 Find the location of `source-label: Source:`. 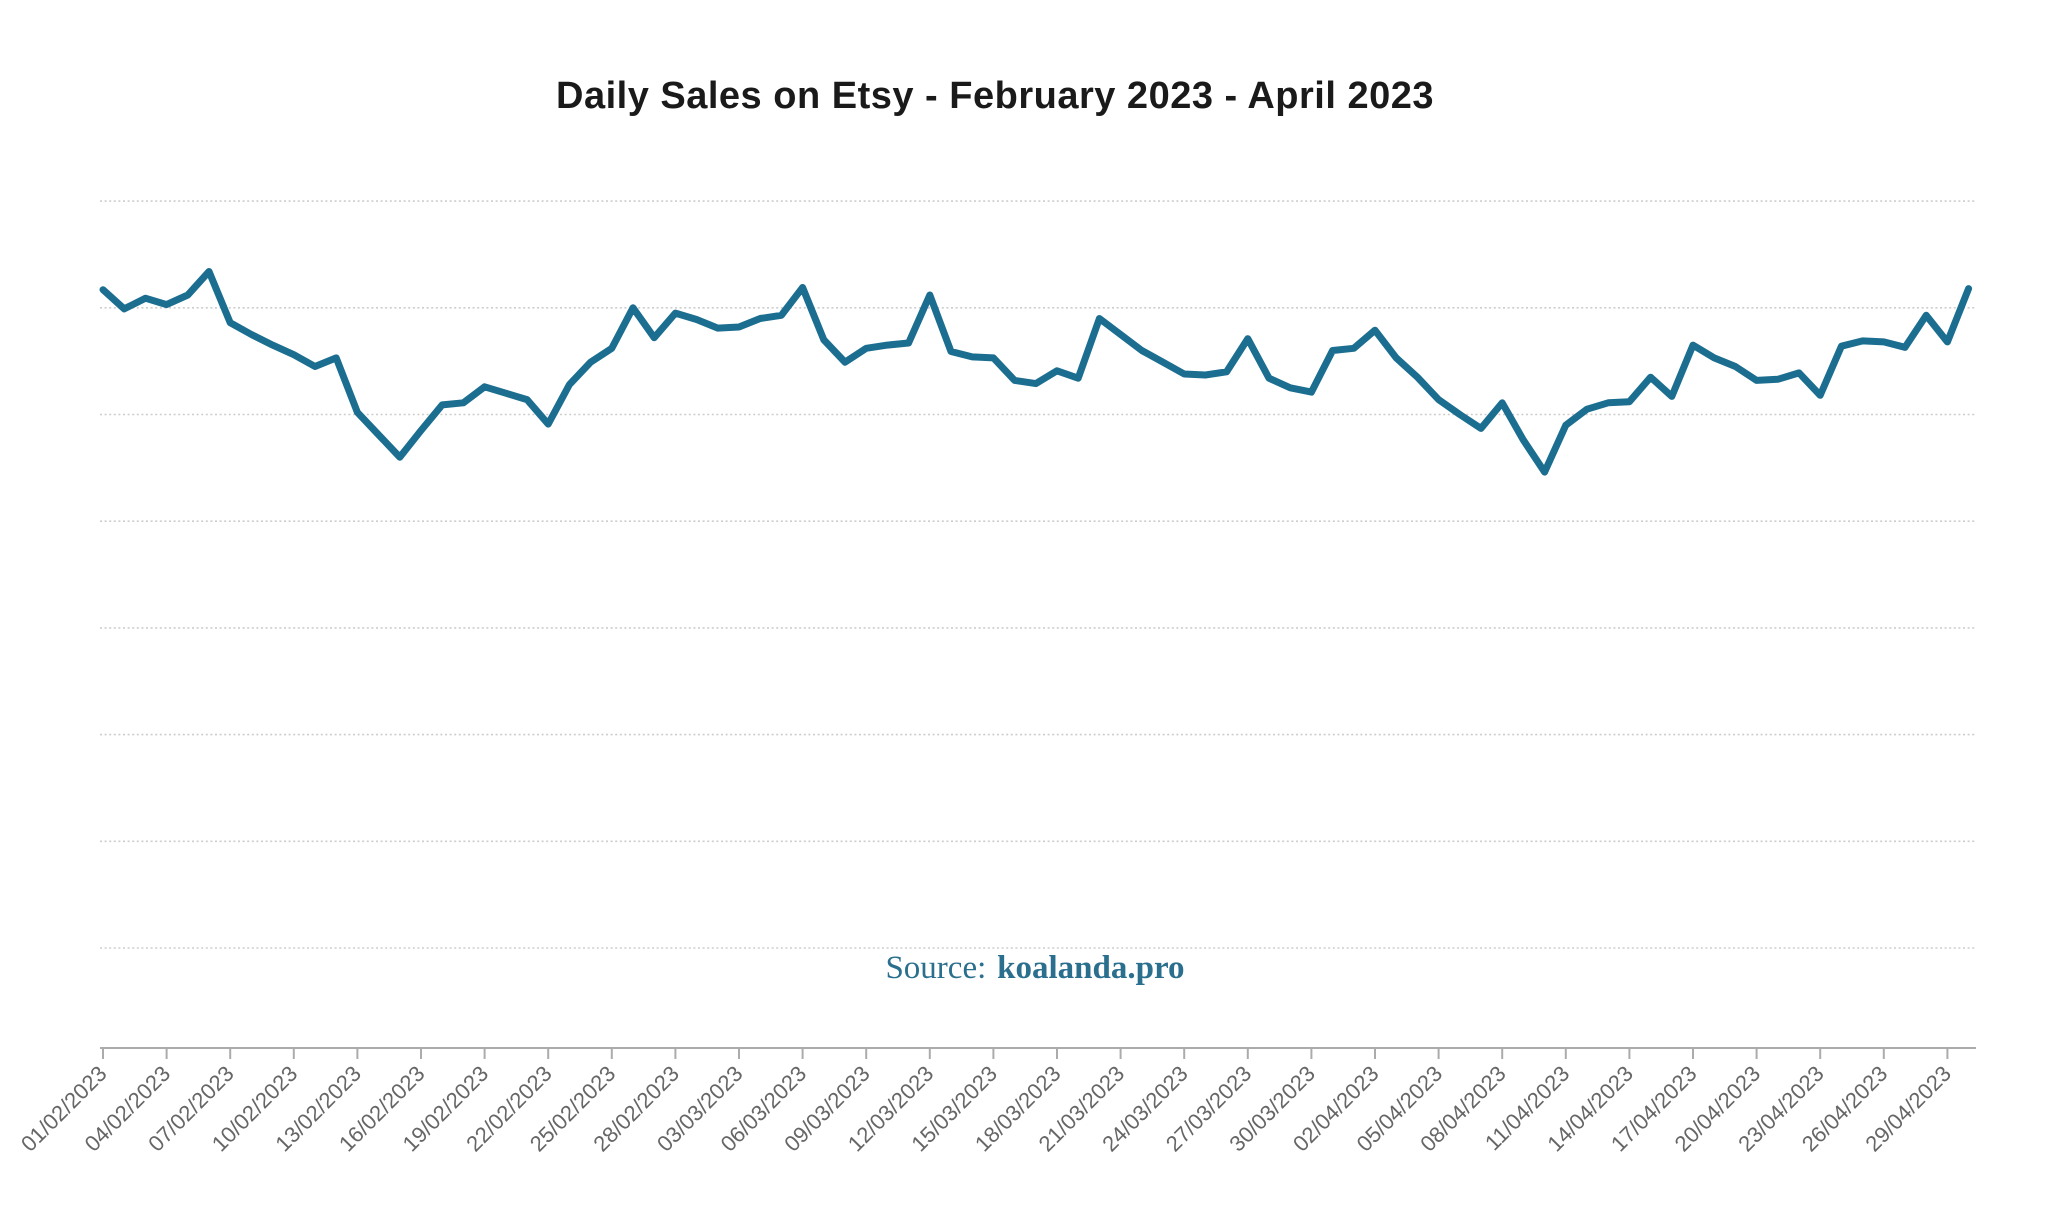

source-label: Source: is located at coordinates (936, 968).